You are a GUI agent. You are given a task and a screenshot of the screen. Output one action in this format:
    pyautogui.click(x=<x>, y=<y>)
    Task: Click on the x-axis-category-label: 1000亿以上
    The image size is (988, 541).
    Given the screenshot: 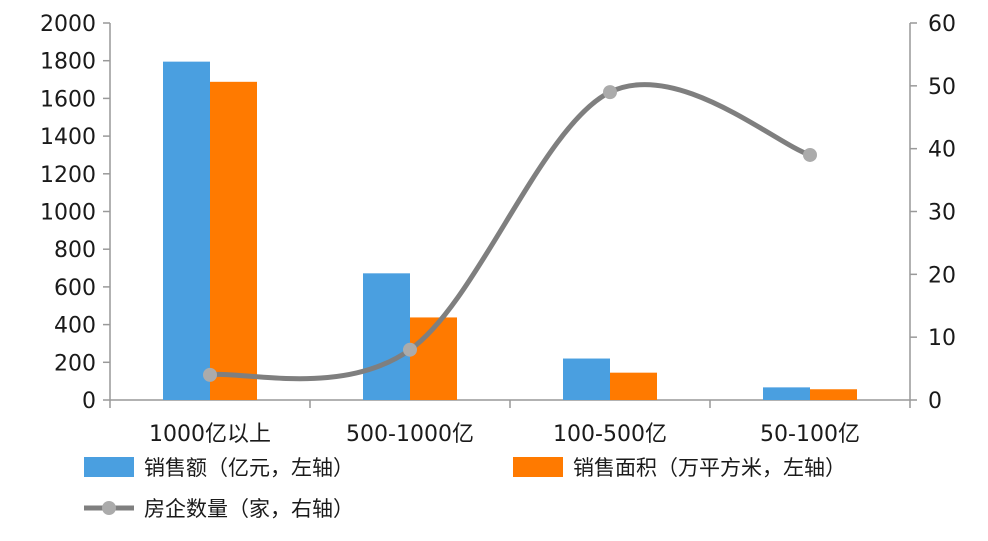 What is the action you would take?
    pyautogui.click(x=210, y=434)
    